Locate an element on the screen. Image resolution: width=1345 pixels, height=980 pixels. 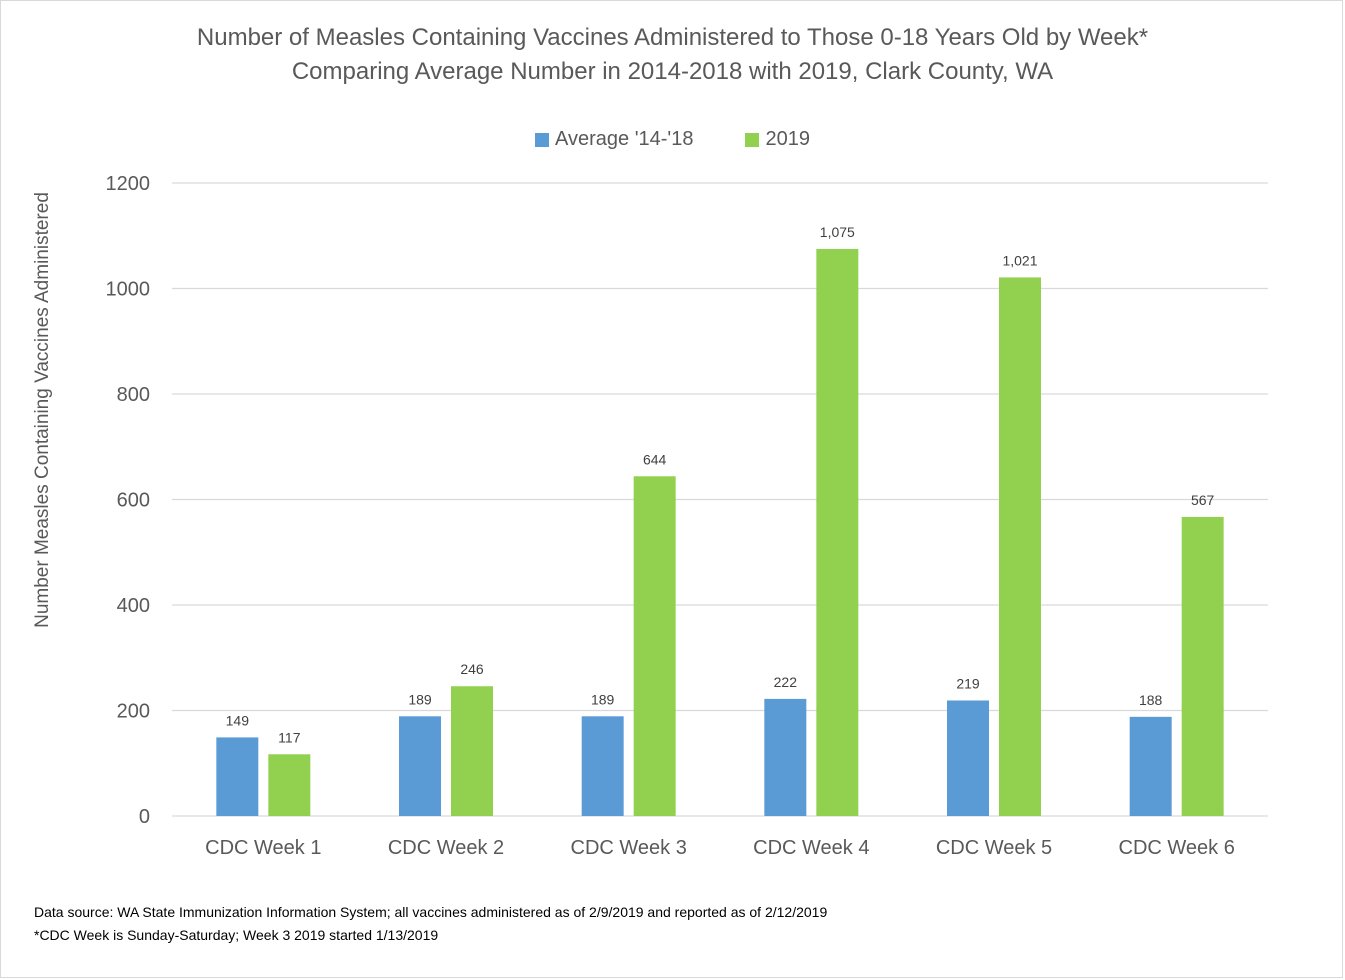
data-label: 1,075 is located at coordinates (837, 232).